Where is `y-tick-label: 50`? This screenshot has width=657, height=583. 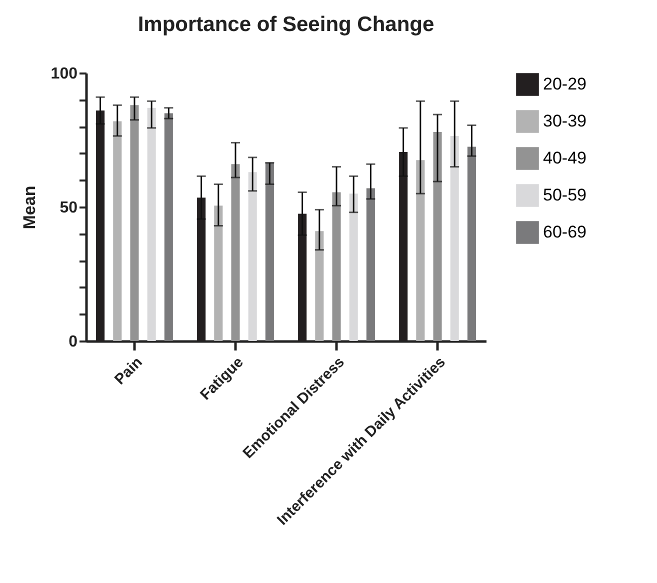 y-tick-label: 50 is located at coordinates (69, 208).